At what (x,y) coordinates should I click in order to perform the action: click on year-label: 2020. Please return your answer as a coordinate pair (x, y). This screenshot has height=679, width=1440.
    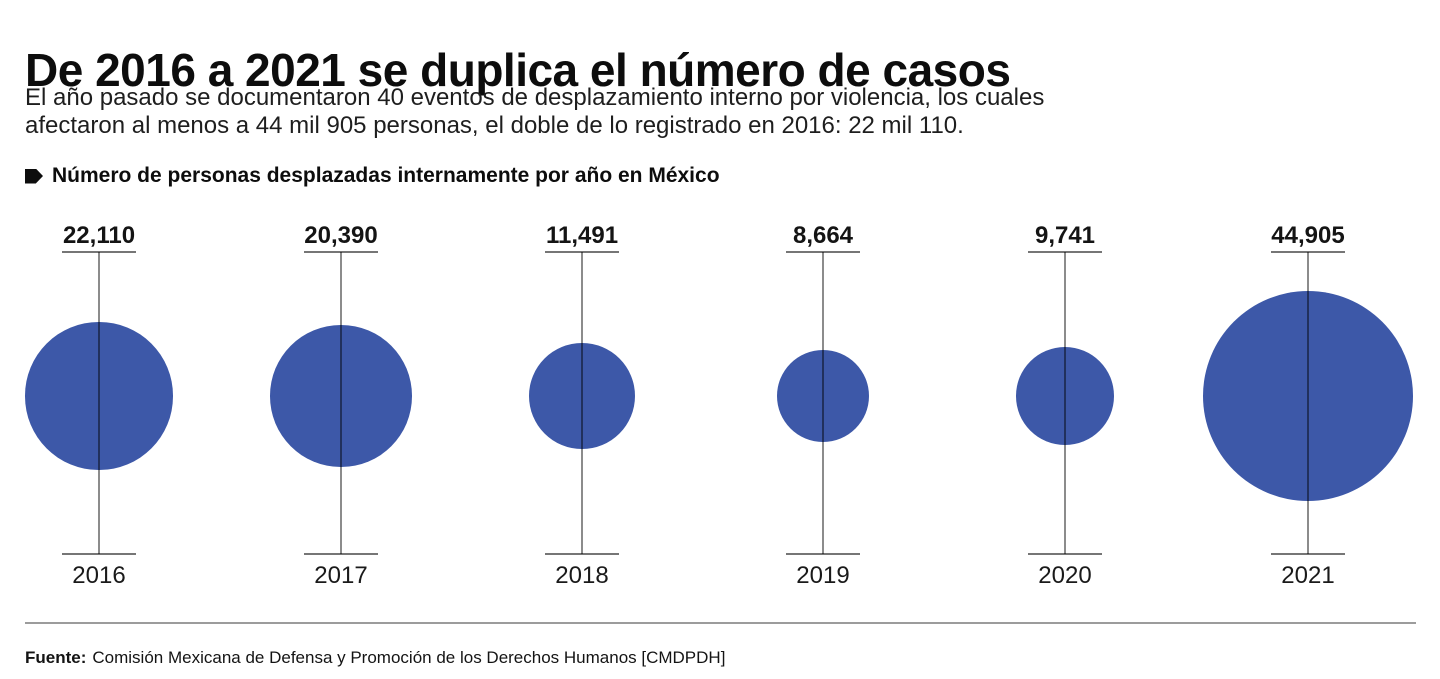
    Looking at the image, I should click on (1065, 575).